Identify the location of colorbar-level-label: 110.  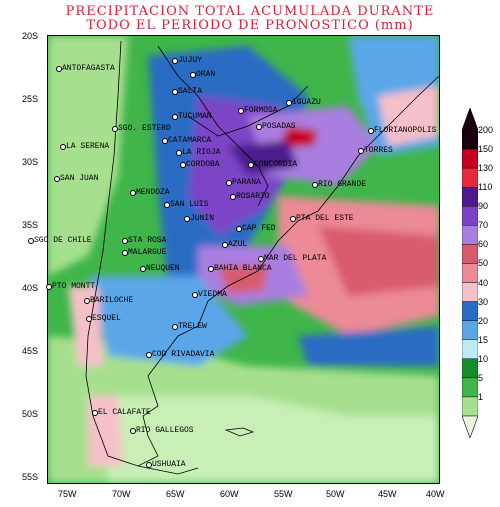
(485, 187).